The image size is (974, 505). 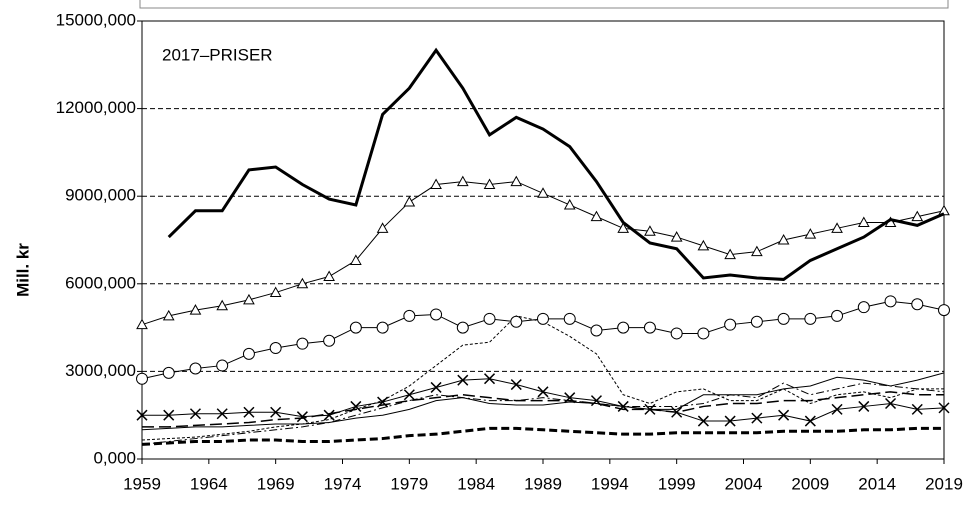 What do you see at coordinates (476, 483) in the screenshot?
I see `x-tick-label: 1984` at bounding box center [476, 483].